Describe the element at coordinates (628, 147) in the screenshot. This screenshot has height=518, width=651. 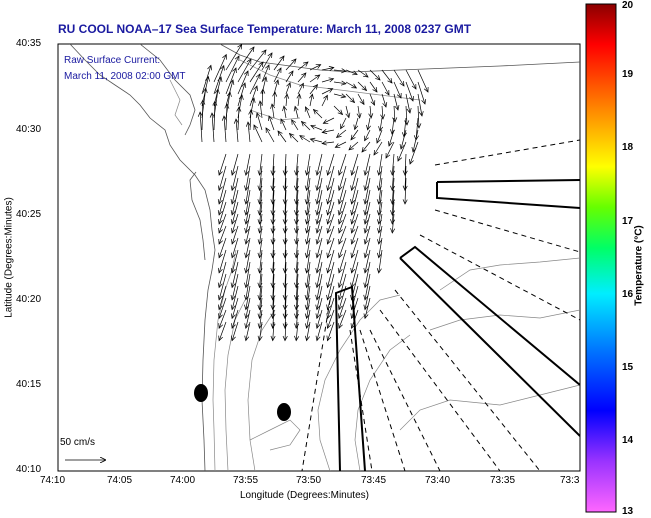
I see `colorbar-tick: 18` at that location.